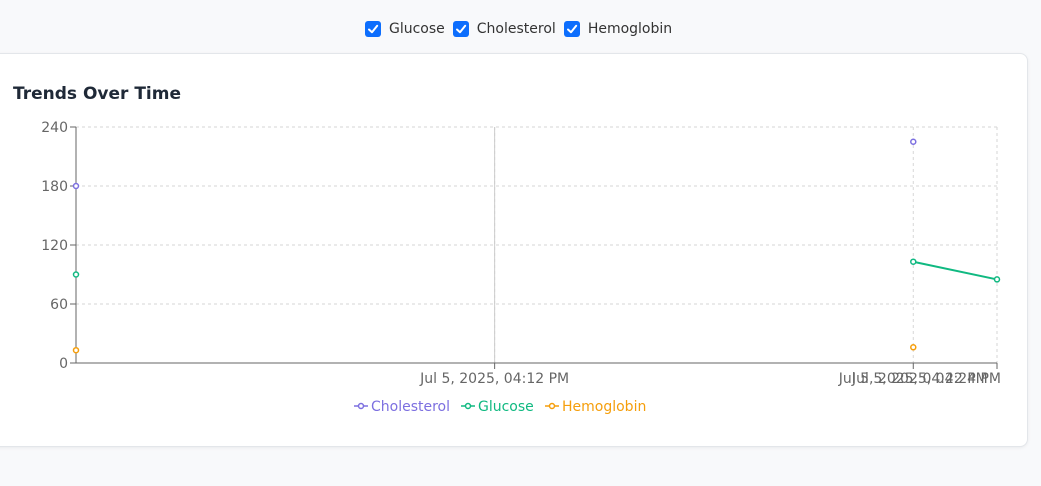  What do you see at coordinates (410, 407) in the screenshot?
I see `legend-cholesterol-label: Cholesterol` at bounding box center [410, 407].